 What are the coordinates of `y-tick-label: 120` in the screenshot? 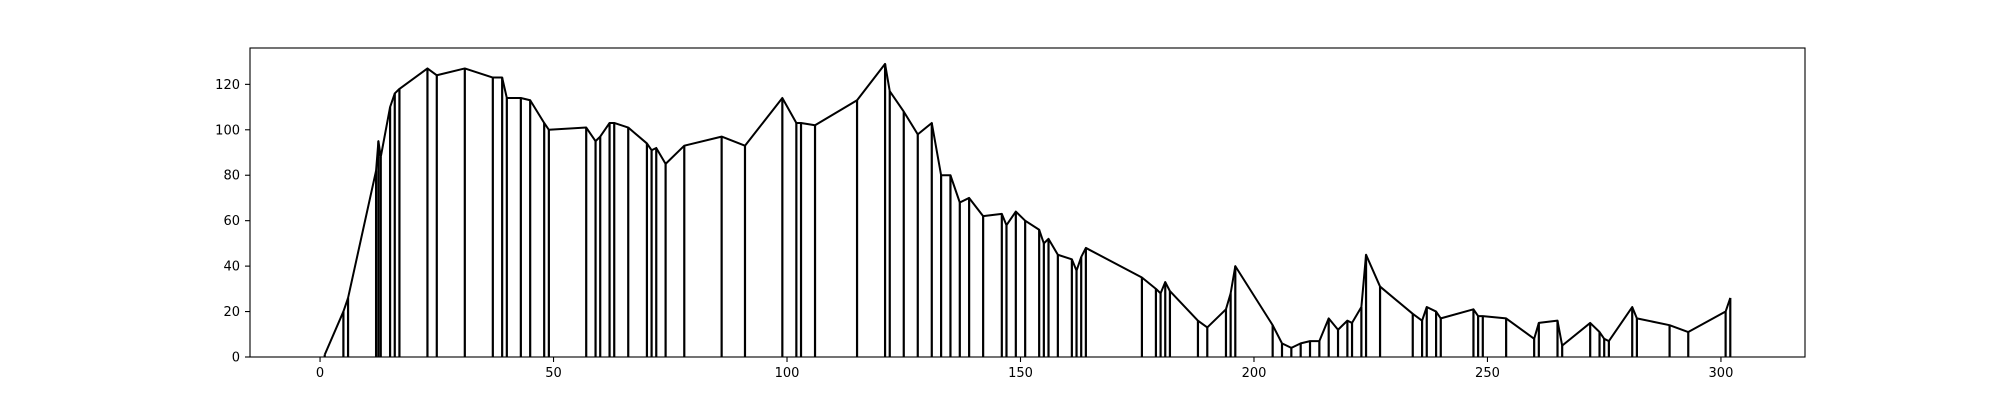 It's located at (227, 85).